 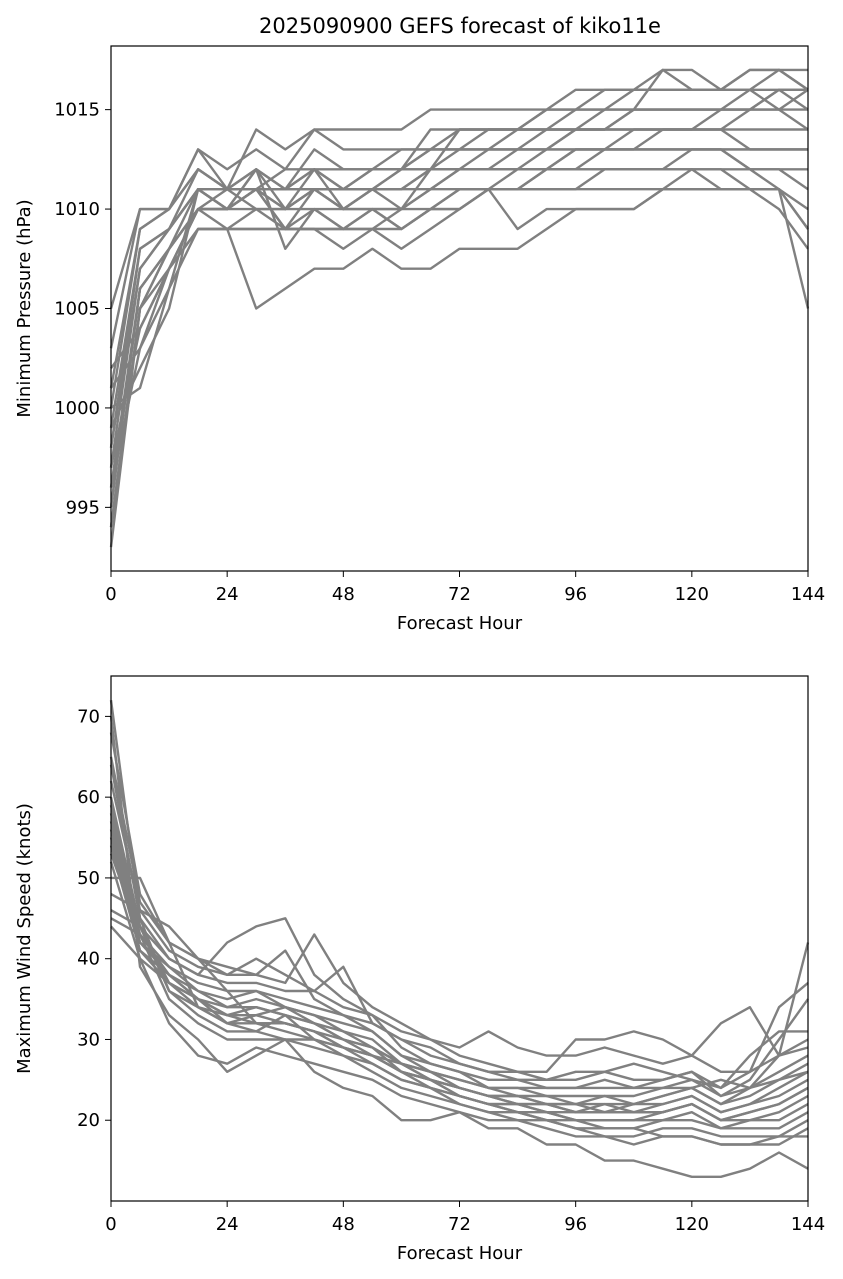 I want to click on wind-ytick-label: 30, so click(x=88, y=1039).